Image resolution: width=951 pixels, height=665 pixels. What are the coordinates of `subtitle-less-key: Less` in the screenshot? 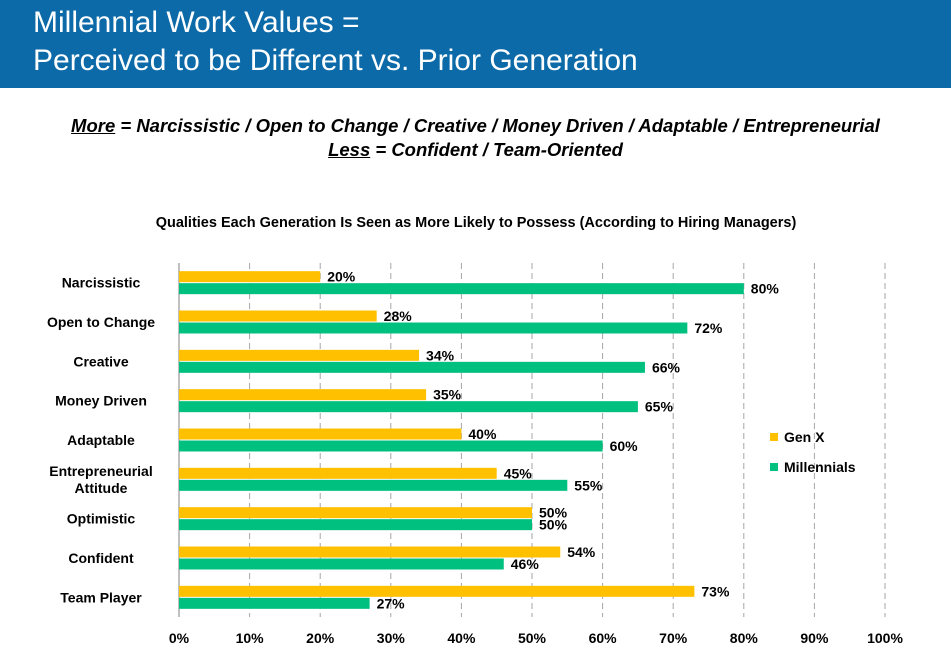 It's located at (349, 149).